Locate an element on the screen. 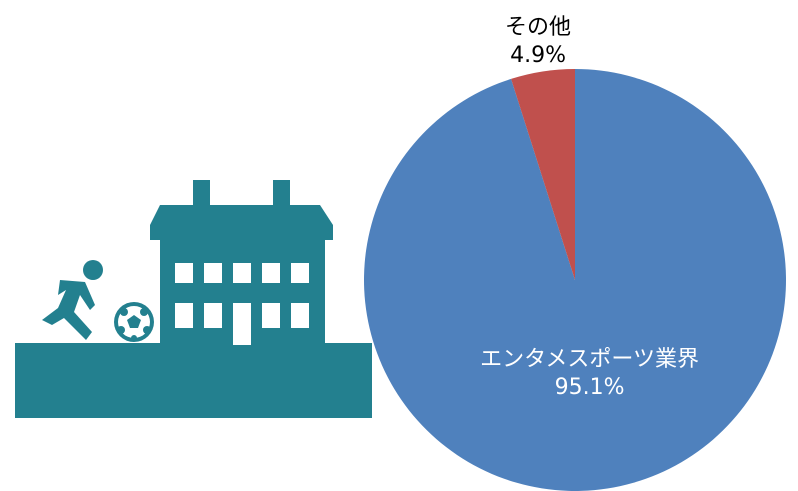 This screenshot has height=491, width=798. slice-value: 4.9% is located at coordinates (538, 55).